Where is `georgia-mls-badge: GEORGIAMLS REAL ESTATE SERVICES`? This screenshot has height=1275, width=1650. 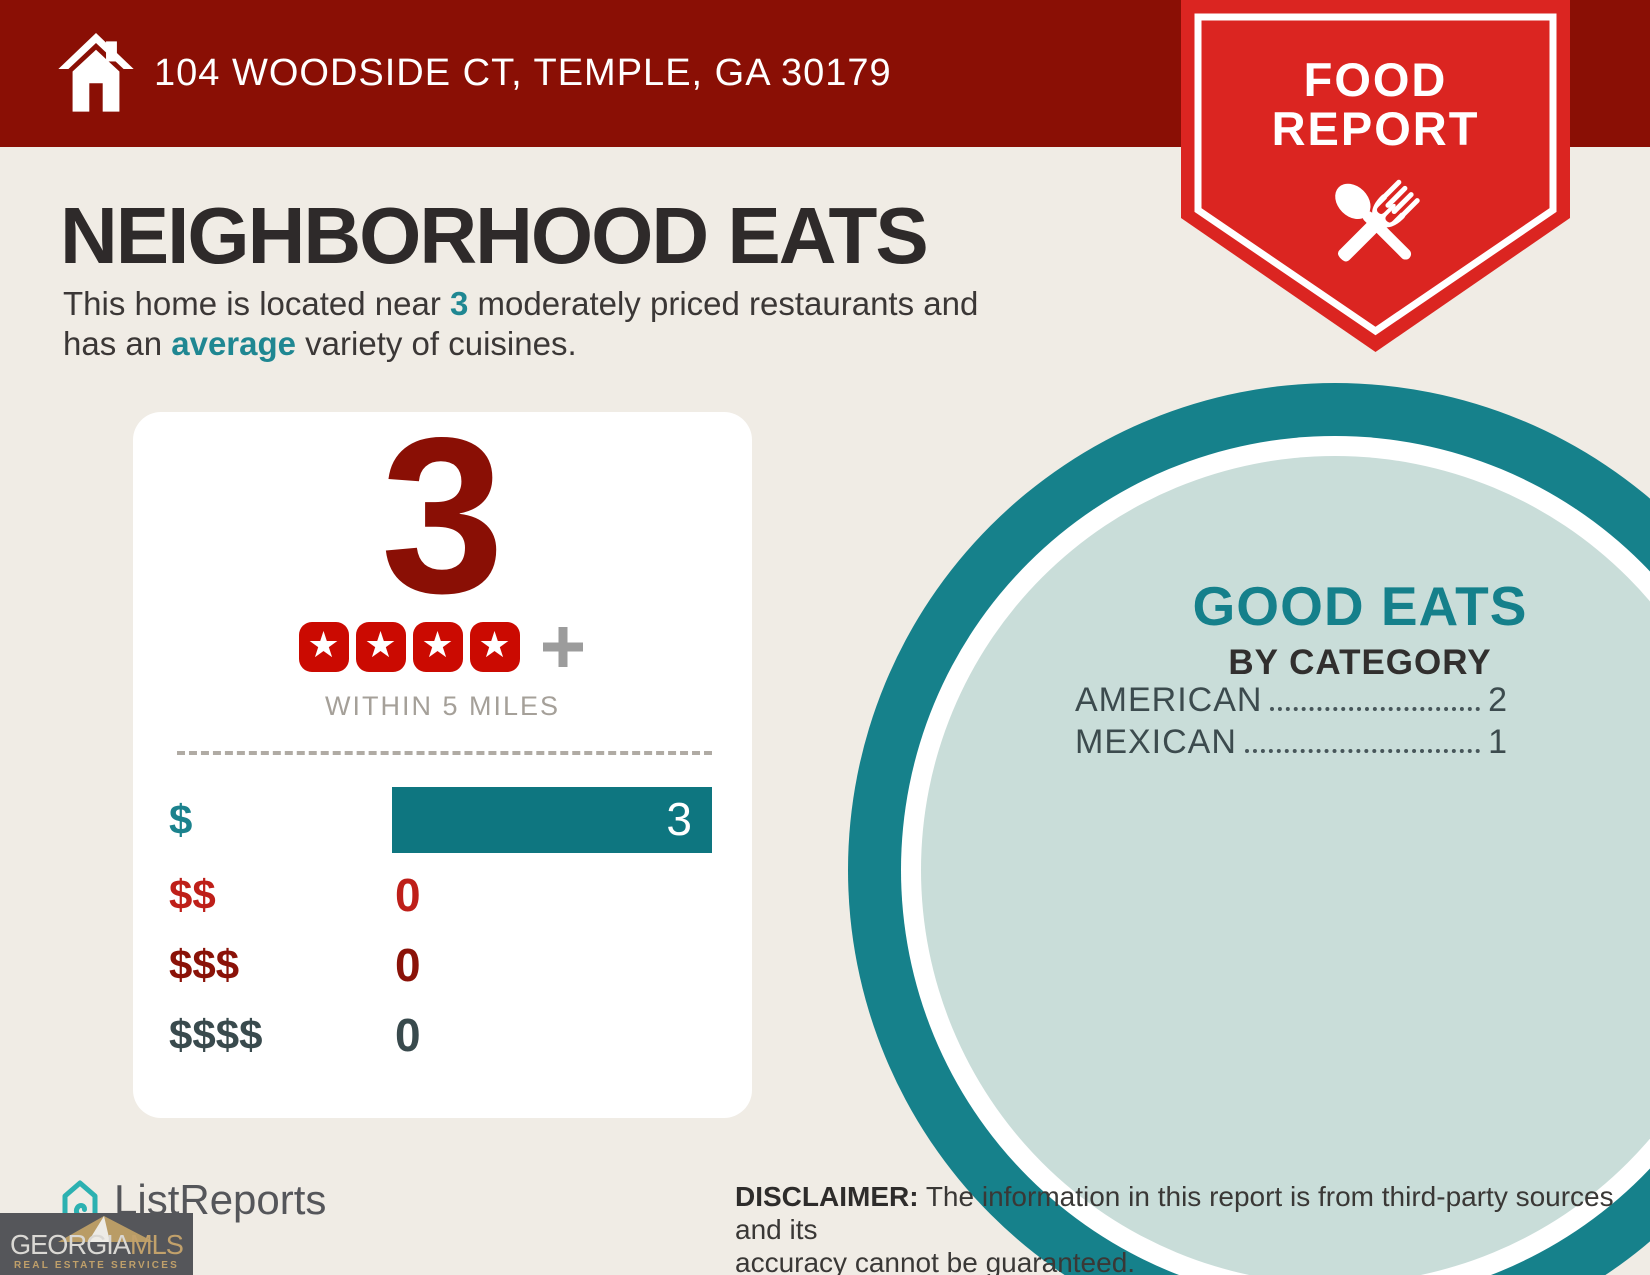
georgia-mls-badge: GEORGIAMLS REAL ESTATE SERVICES is located at coordinates (96, 1244).